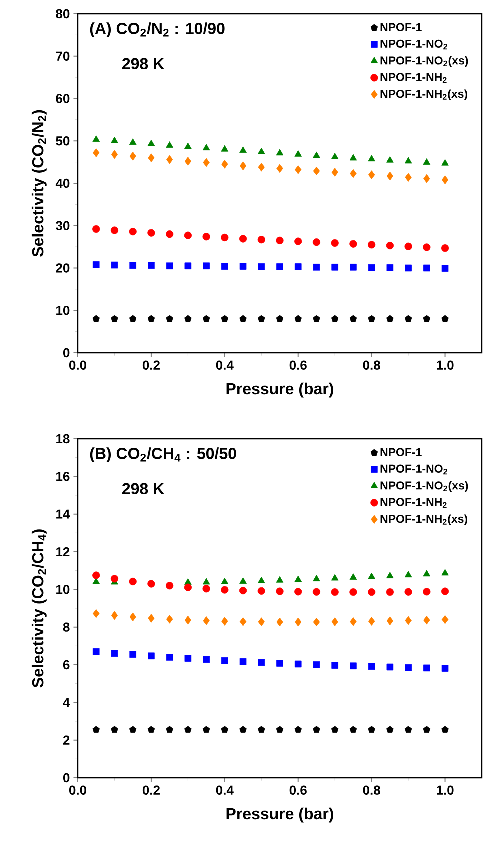  What do you see at coordinates (151, 365) in the screenshot?
I see `x-tick-label: 0.2` at bounding box center [151, 365].